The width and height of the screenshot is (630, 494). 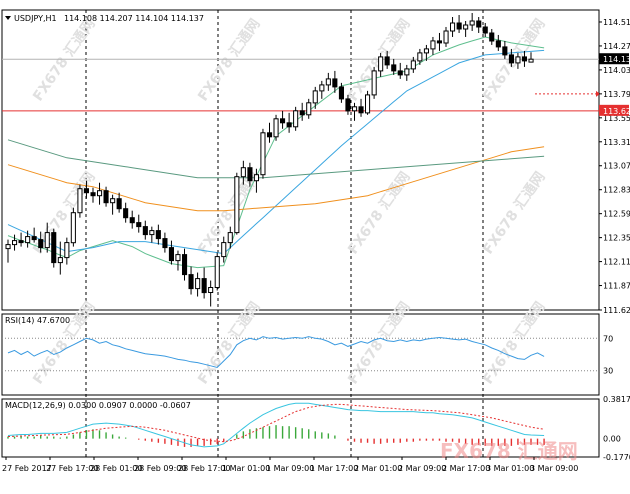 What do you see at coordinates (616, 310) in the screenshot?
I see `price-tick-label: 111.625` at bounding box center [616, 310].